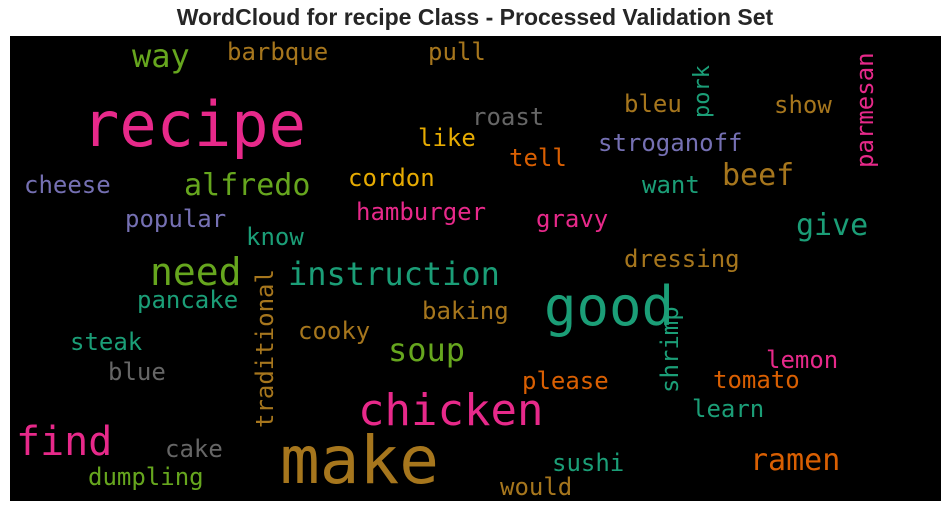 The height and width of the screenshot is (511, 950). I want to click on word-want: want, so click(671, 185).